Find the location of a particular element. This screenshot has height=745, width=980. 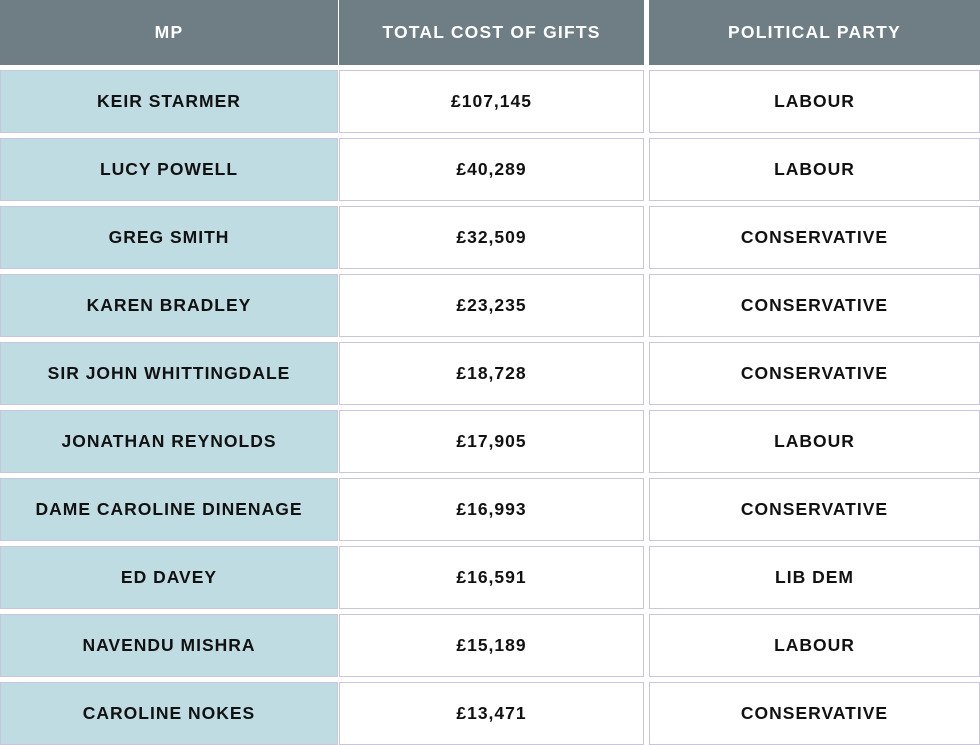

cost-cell: £15,189 is located at coordinates (491, 645).